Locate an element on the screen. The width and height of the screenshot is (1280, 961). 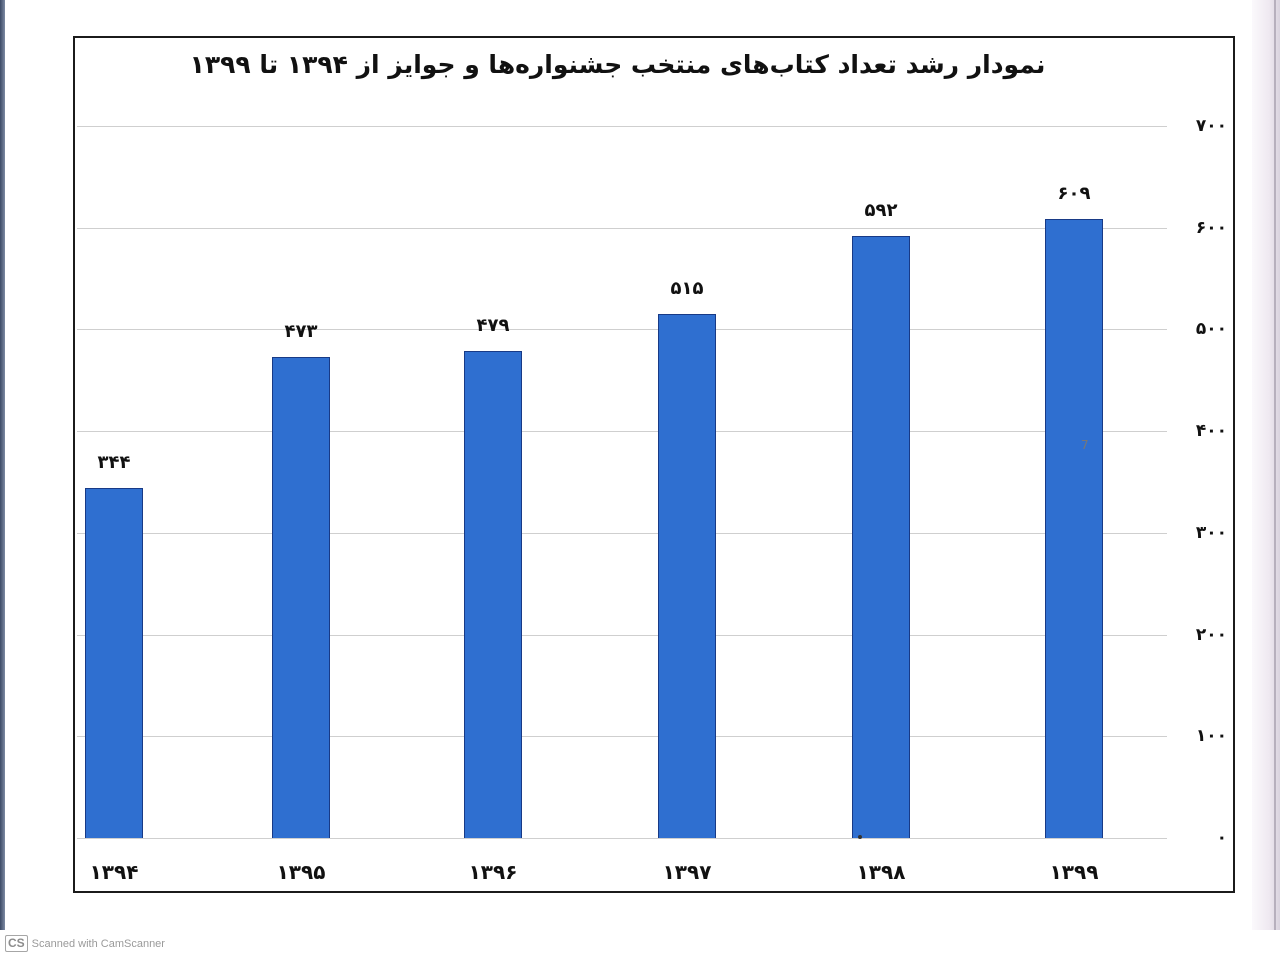
y-tick-label: ۱۰۰ is located at coordinates (1211, 736).